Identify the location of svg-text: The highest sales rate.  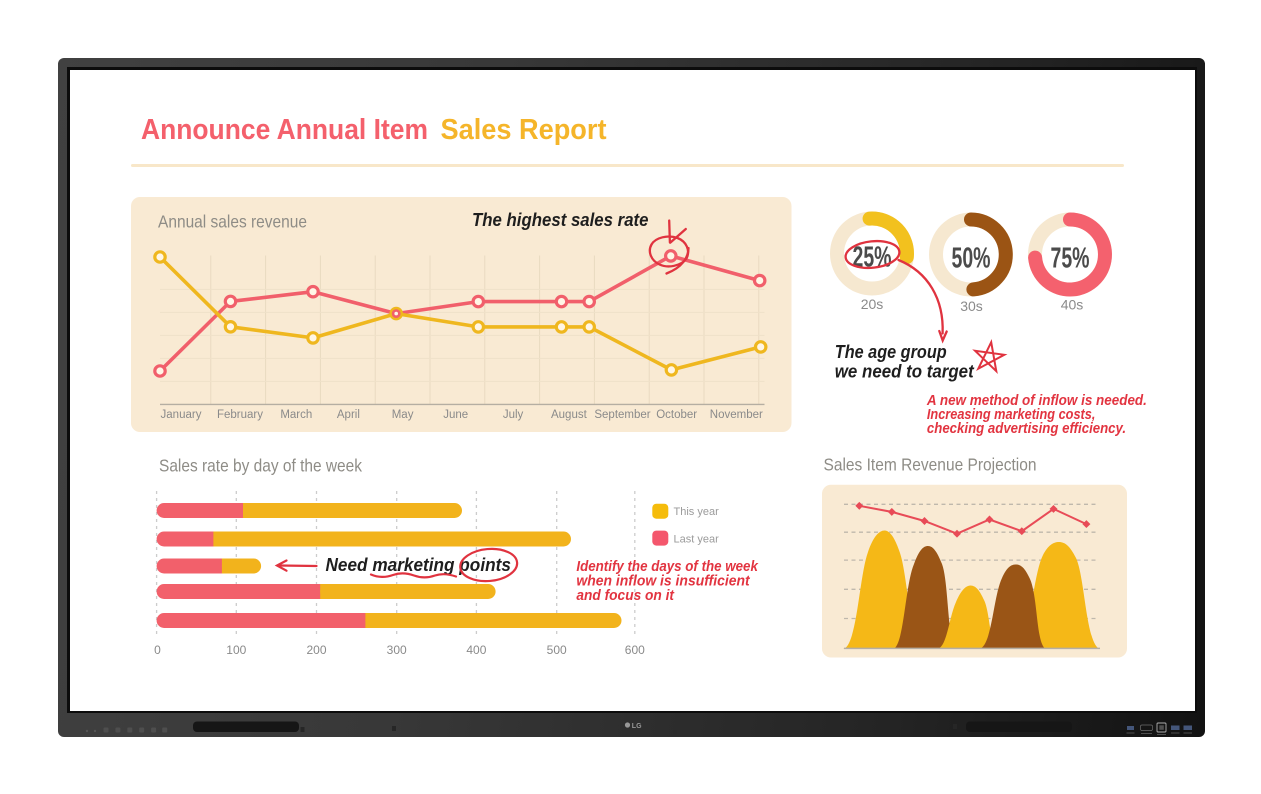
(560, 220).